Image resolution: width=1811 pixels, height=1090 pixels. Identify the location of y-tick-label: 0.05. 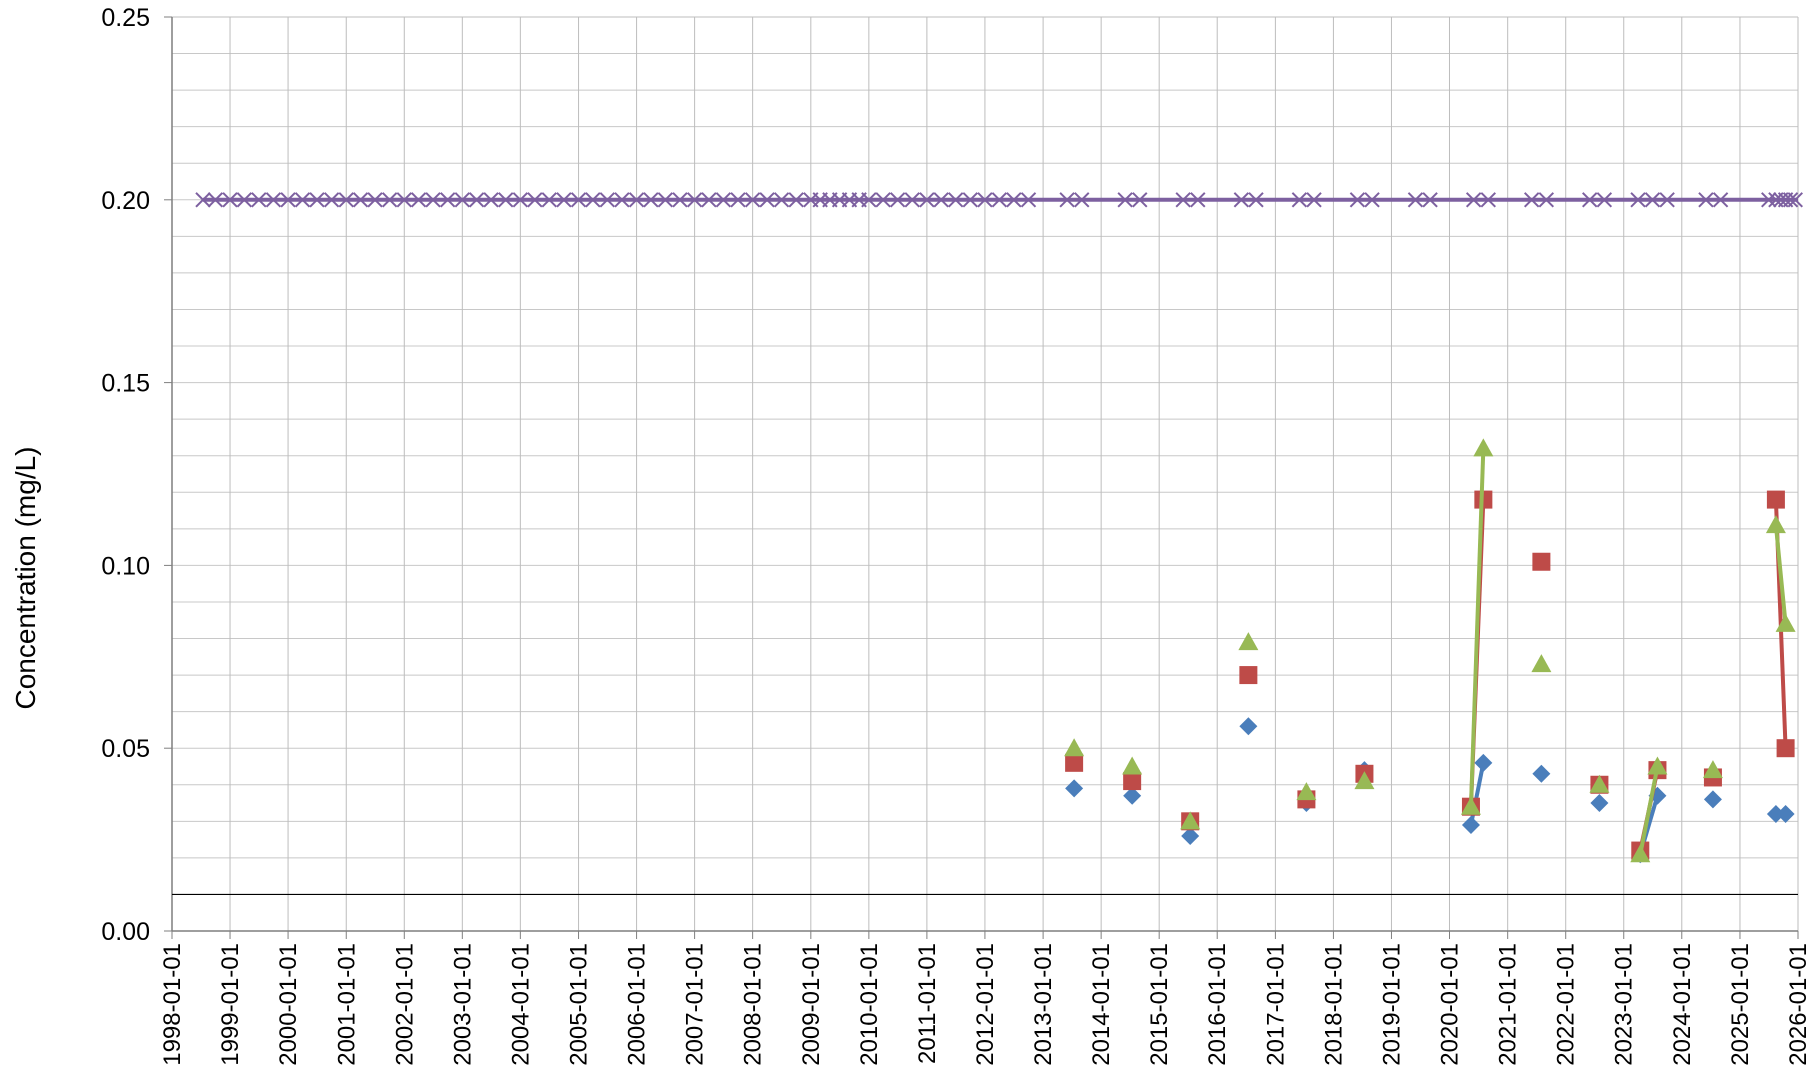
(125, 749).